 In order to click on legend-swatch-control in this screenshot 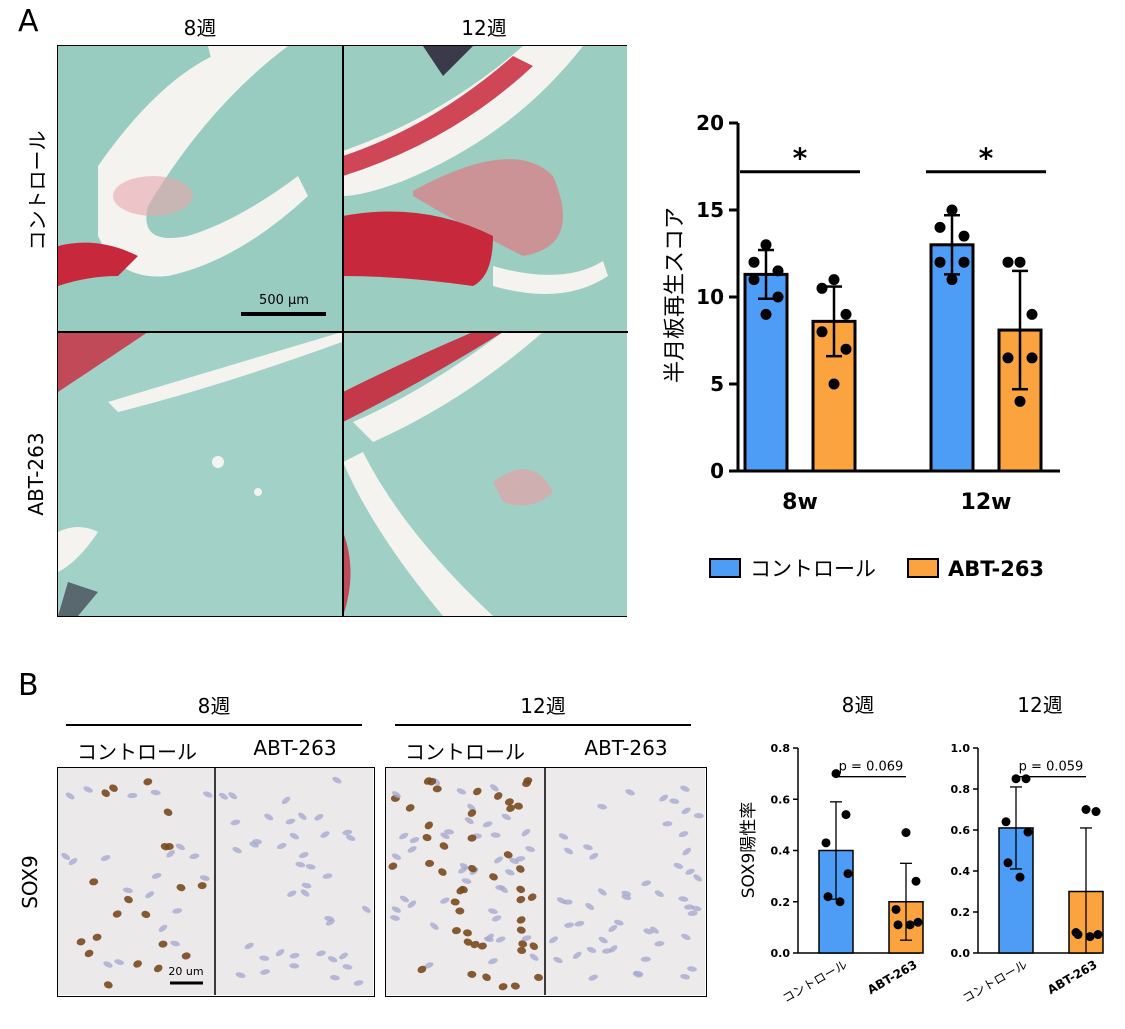, I will do `click(725, 568)`.